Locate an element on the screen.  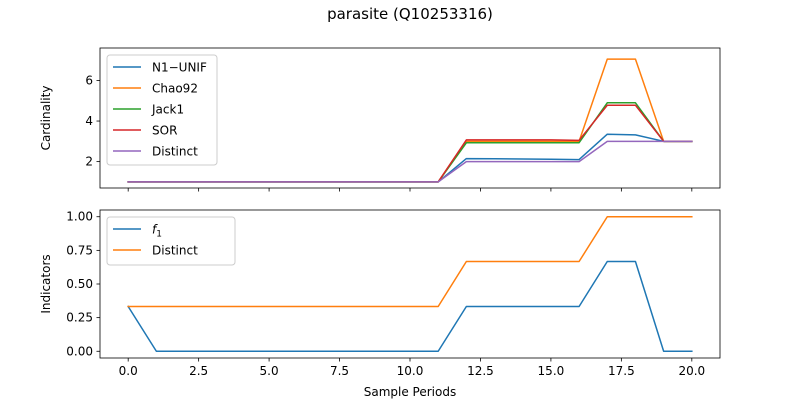
chart-0-y-tick-label: 2 is located at coordinates (89, 162).